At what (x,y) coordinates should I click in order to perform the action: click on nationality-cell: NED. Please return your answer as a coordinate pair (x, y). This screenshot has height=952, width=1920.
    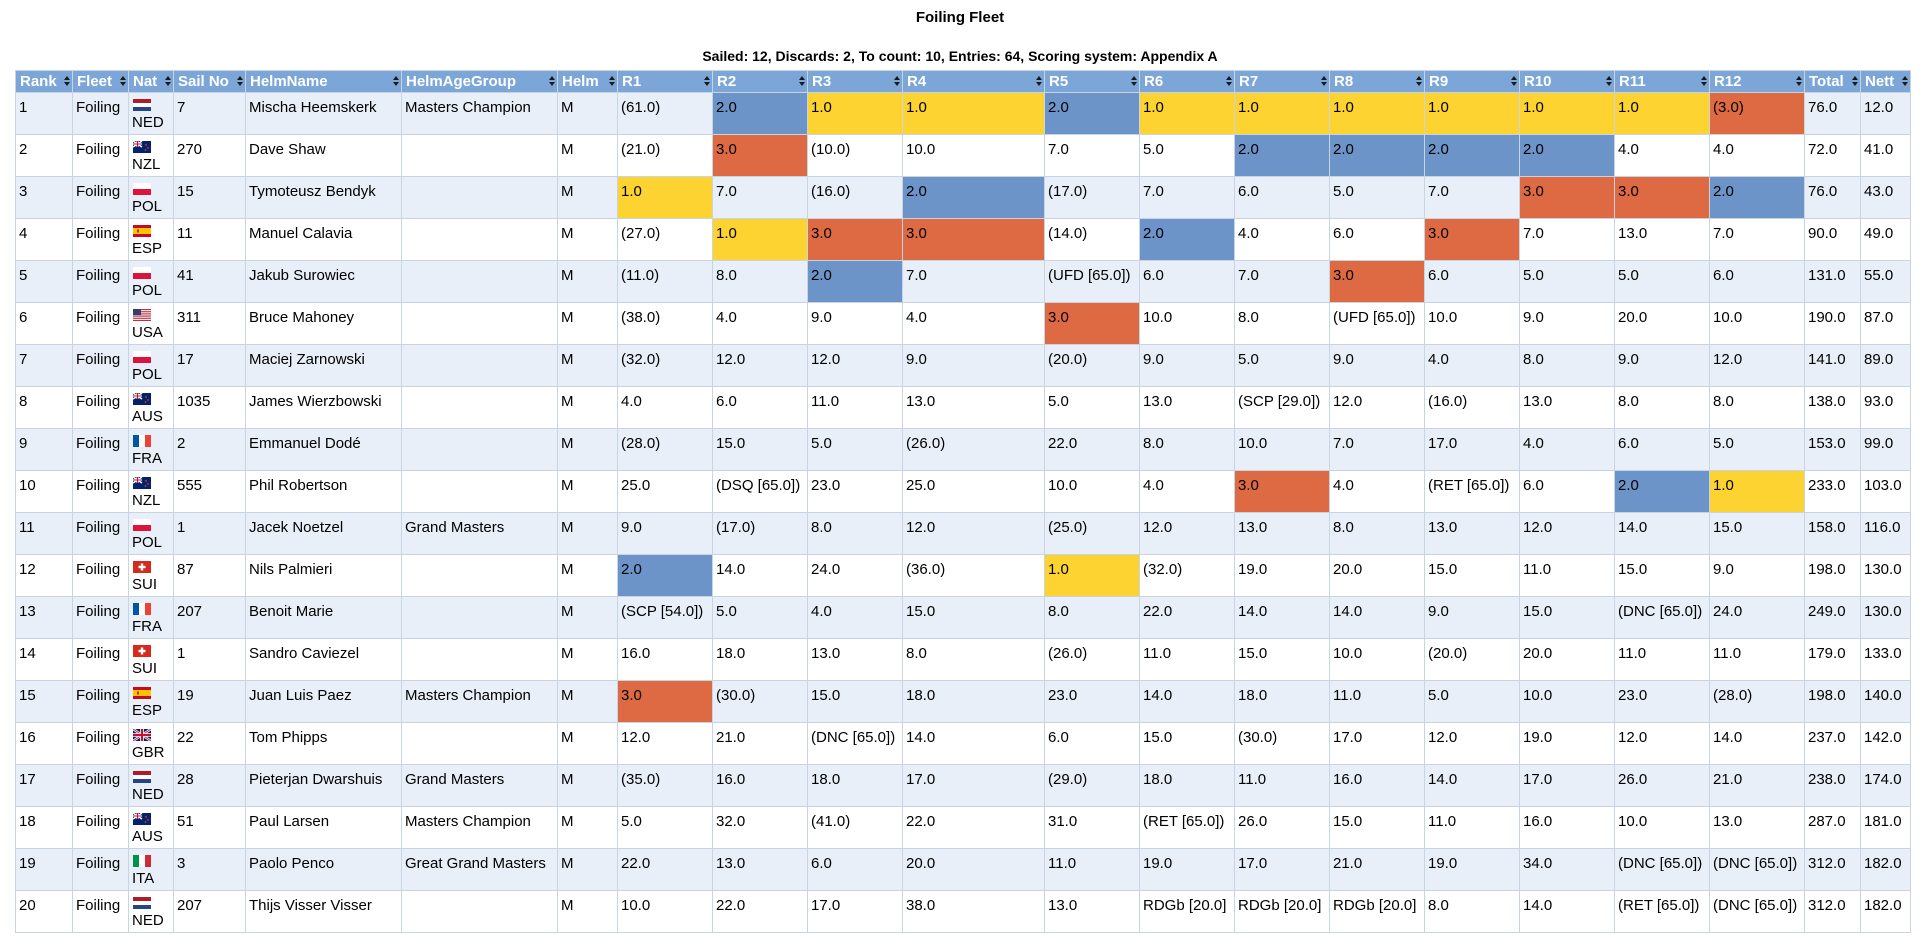
    Looking at the image, I should click on (151, 911).